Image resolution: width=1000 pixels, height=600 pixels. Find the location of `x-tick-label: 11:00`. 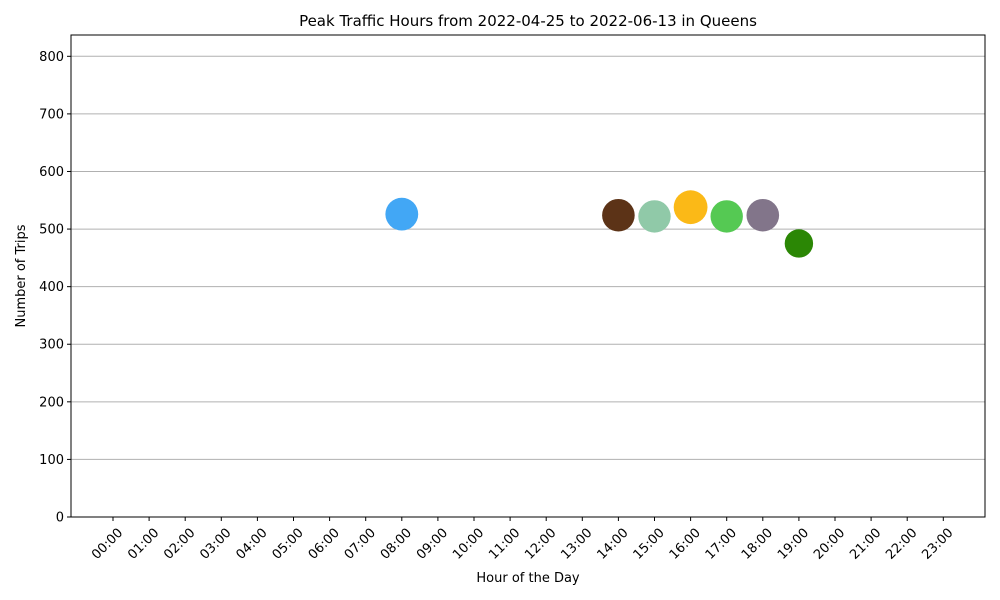

x-tick-label: 11:00 is located at coordinates (504, 544).